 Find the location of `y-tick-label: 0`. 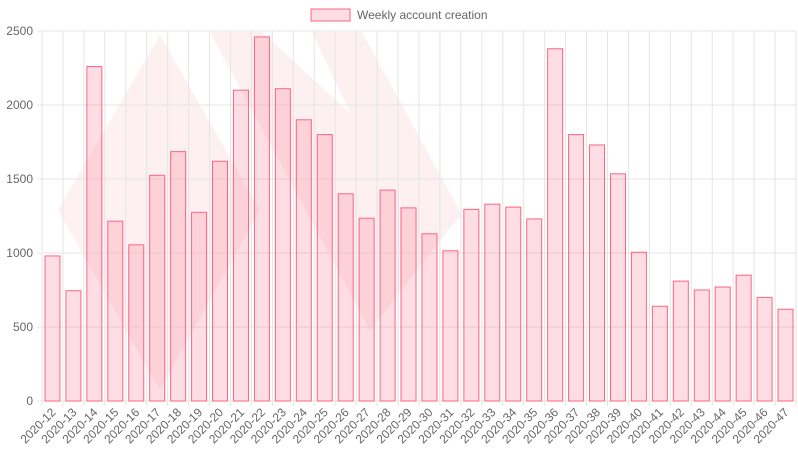

y-tick-label: 0 is located at coordinates (29, 401).